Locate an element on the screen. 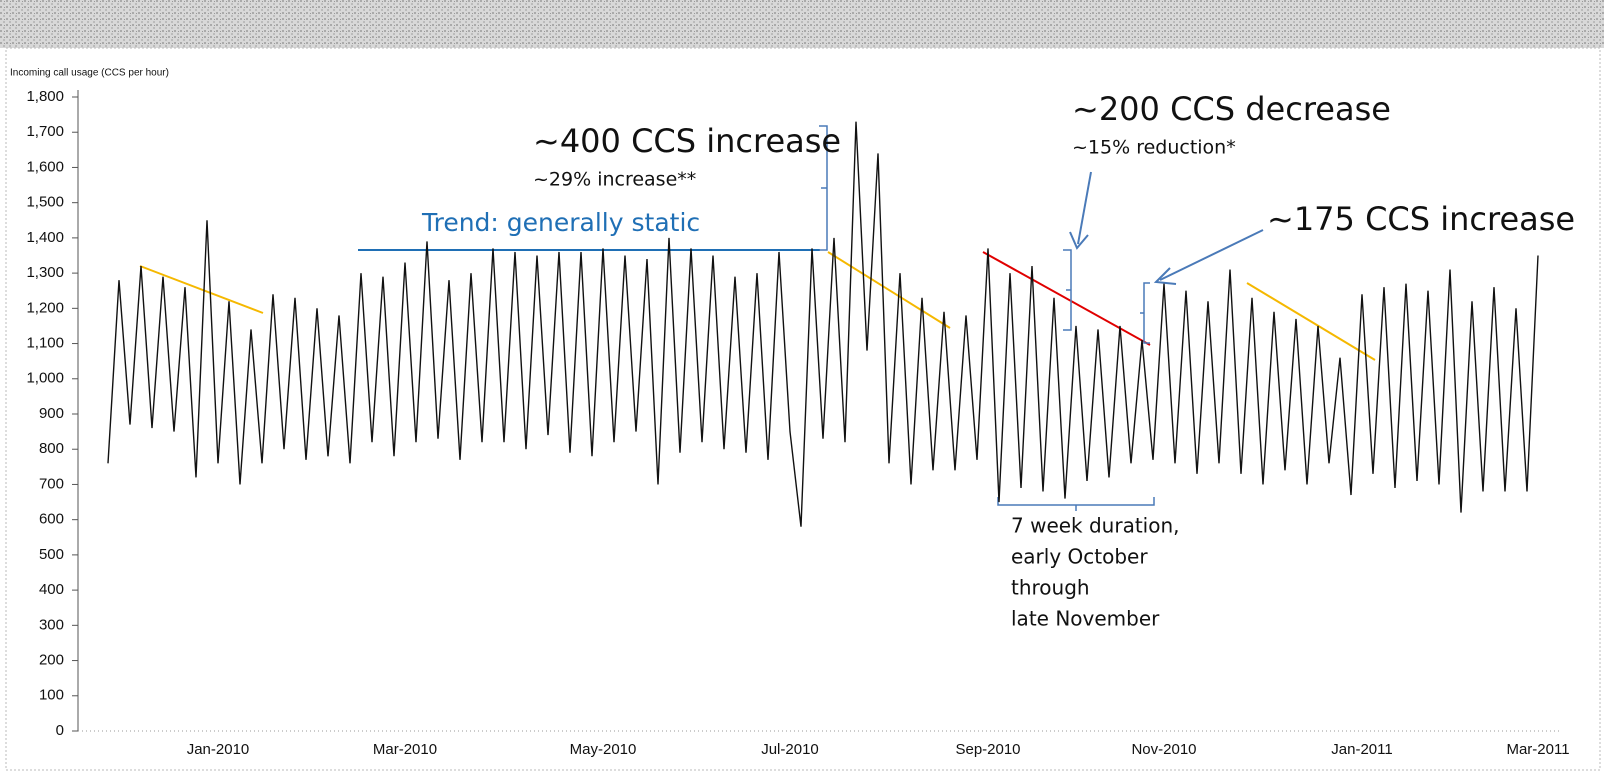 The width and height of the screenshot is (1604, 774). y-tick-label: 1,200 is located at coordinates (45, 307).